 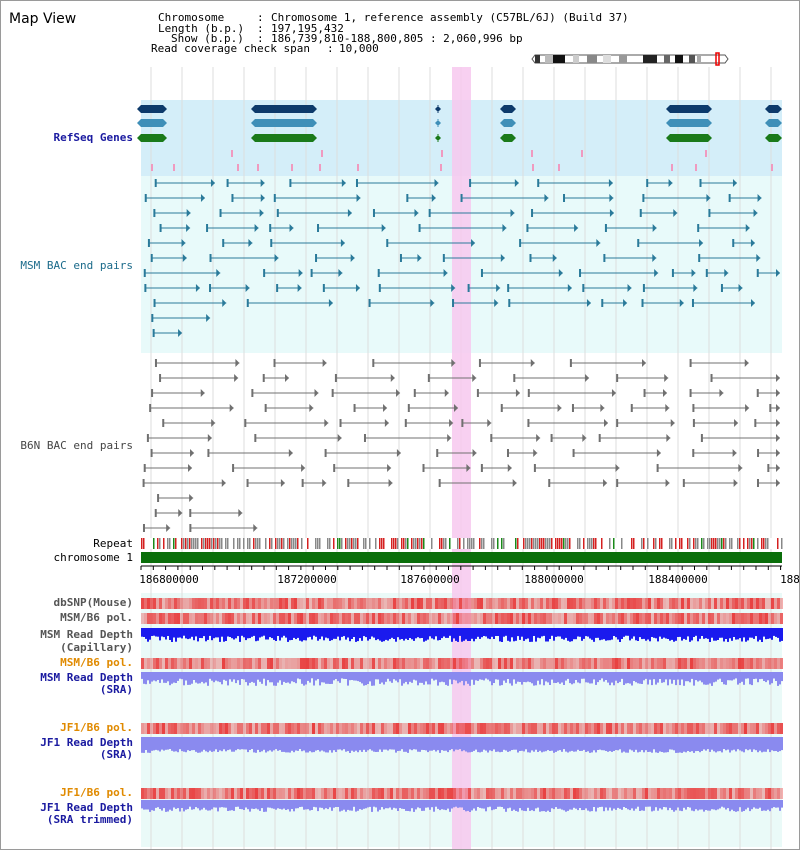 I want to click on track-label-msm-b6-pol-2: MSM/B6 pol., so click(x=96, y=662).